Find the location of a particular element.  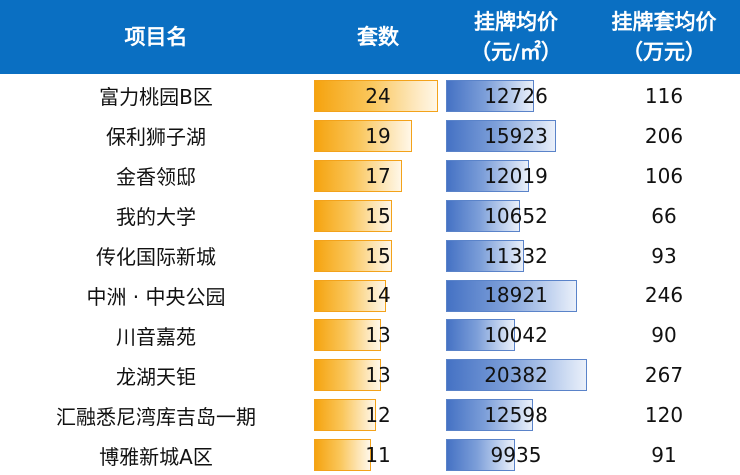

table-row: 富力桃园B区 24 12726 116 is located at coordinates (370, 96).